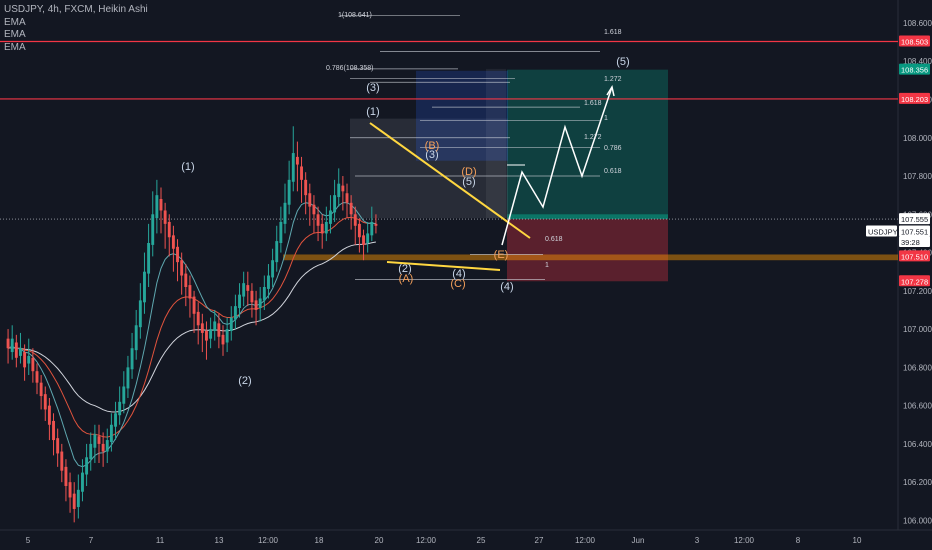 This screenshot has height=550, width=932. What do you see at coordinates (76, 9) in the screenshot?
I see `symbol-title: USDJPY, 4h, FXCM, Heikin Ashi` at bounding box center [76, 9].